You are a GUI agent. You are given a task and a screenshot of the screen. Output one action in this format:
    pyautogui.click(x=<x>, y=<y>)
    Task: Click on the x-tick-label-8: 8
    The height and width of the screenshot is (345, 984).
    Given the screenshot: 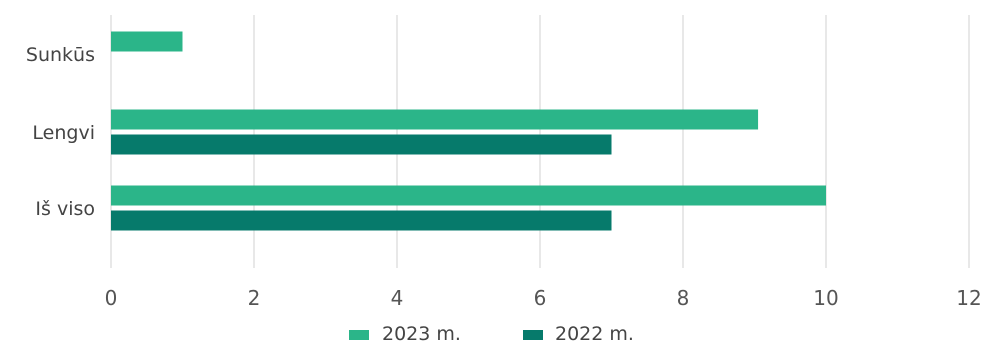 What is the action you would take?
    pyautogui.click(x=683, y=298)
    